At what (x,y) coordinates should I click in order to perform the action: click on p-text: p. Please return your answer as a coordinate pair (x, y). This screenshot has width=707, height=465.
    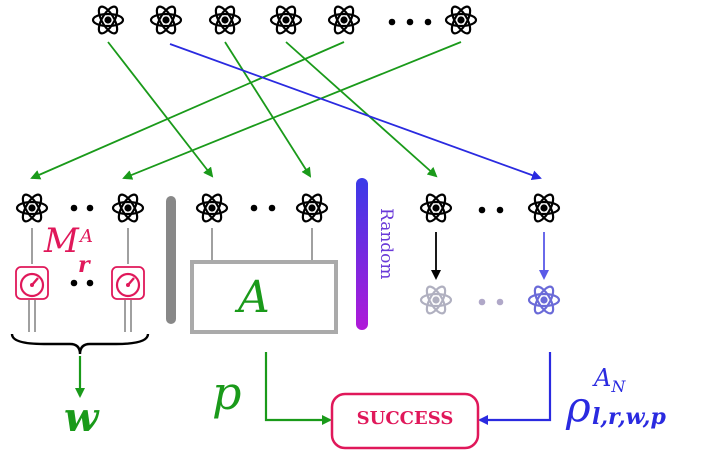
    Looking at the image, I should click on (227, 393).